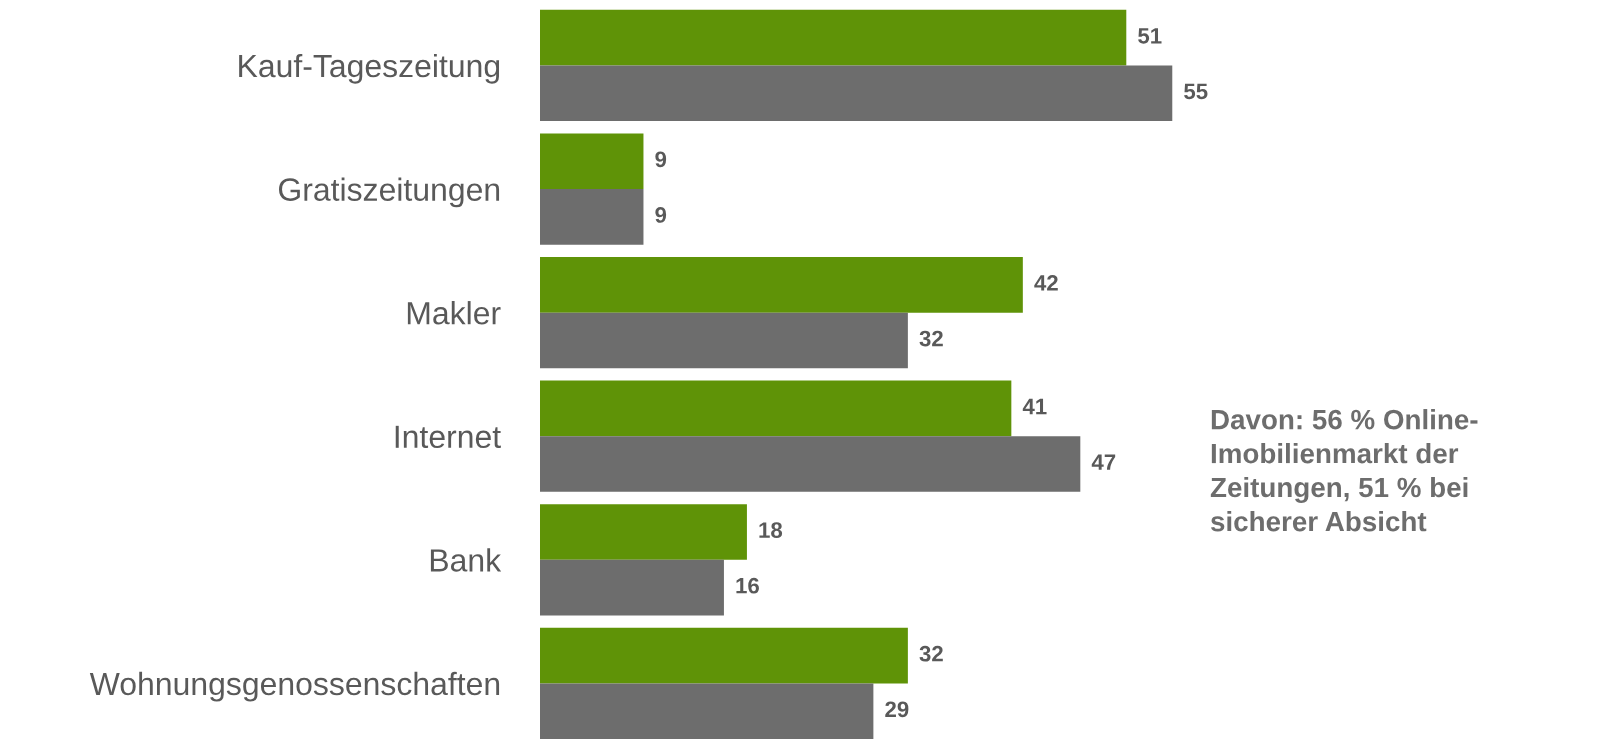 The image size is (1606, 739). Describe the element at coordinates (1196, 91) in the screenshot. I see `data-label: 55` at that location.